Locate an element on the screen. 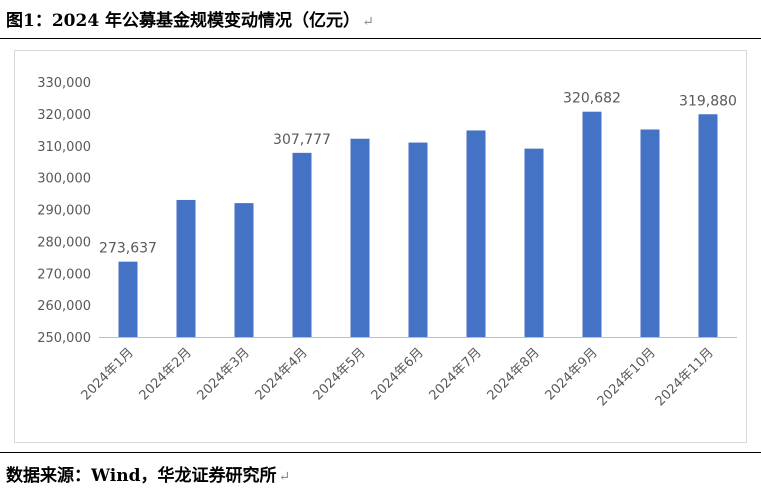  bottom-rule is located at coordinates (380, 452).